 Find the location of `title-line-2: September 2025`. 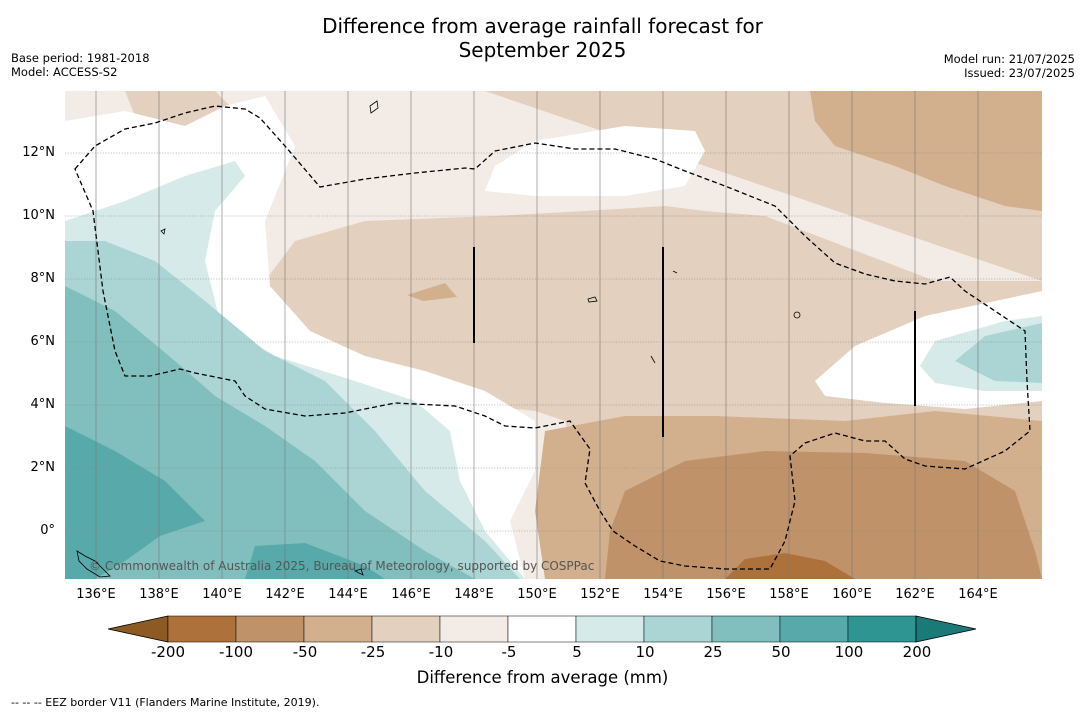

title-line-2: September 2025 is located at coordinates (542, 50).